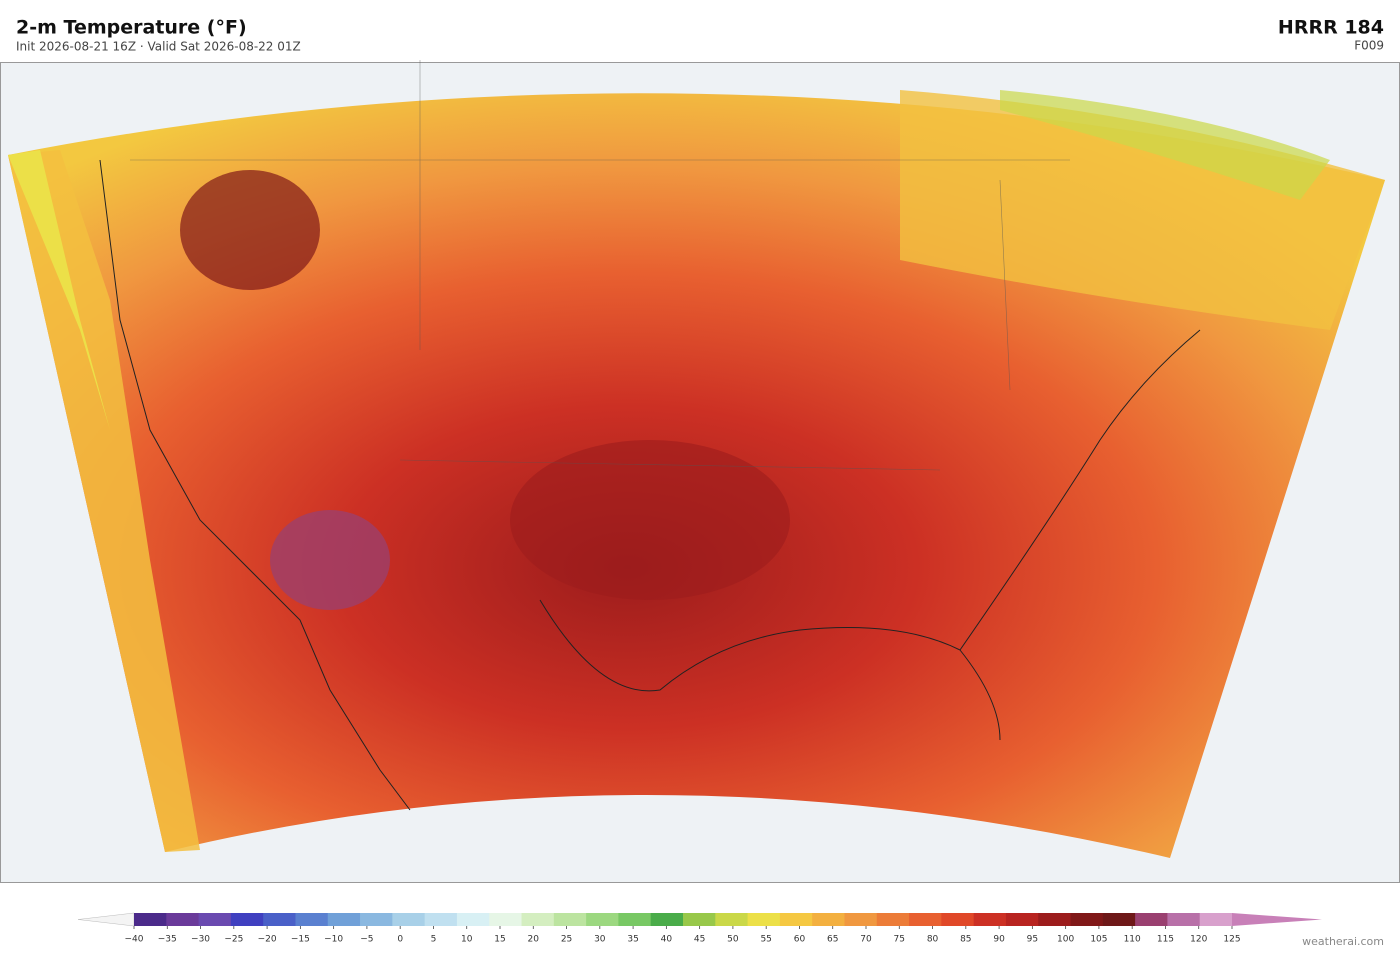  What do you see at coordinates (632, 940) in the screenshot?
I see `colorbar-tick-label: 35` at bounding box center [632, 940].